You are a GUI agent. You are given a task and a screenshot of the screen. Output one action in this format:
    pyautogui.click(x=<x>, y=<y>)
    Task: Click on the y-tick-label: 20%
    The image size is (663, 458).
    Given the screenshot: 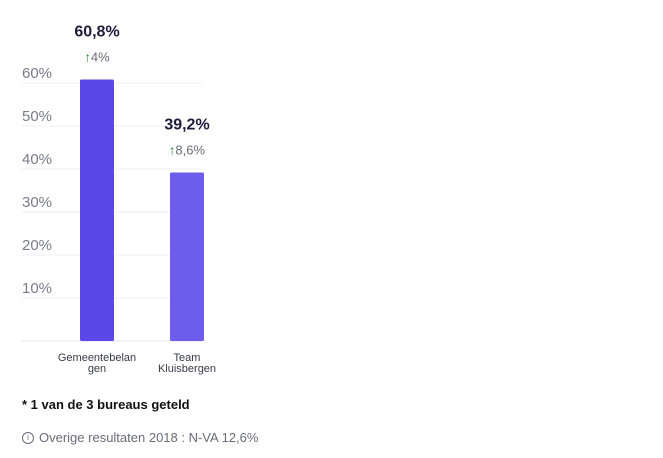 What is the action you would take?
    pyautogui.click(x=37, y=245)
    